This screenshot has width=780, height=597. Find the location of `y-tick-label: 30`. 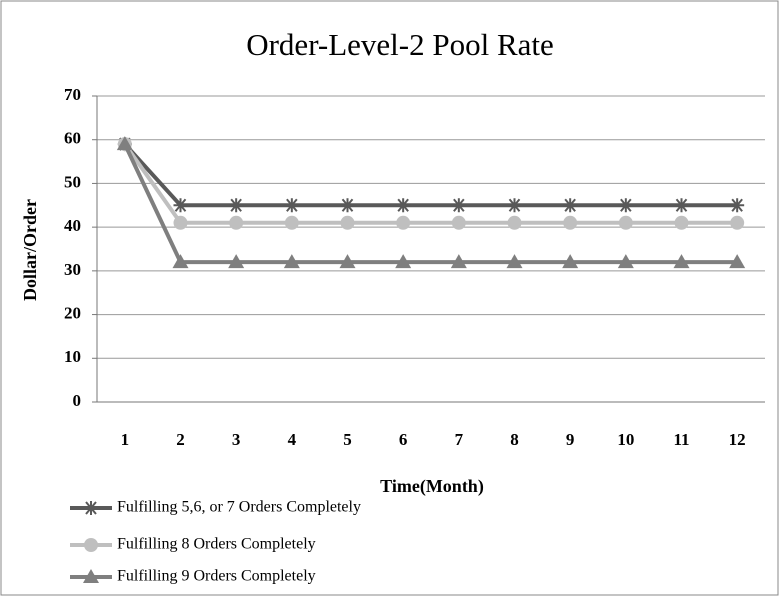

y-tick-label: 30 is located at coordinates (72, 269).